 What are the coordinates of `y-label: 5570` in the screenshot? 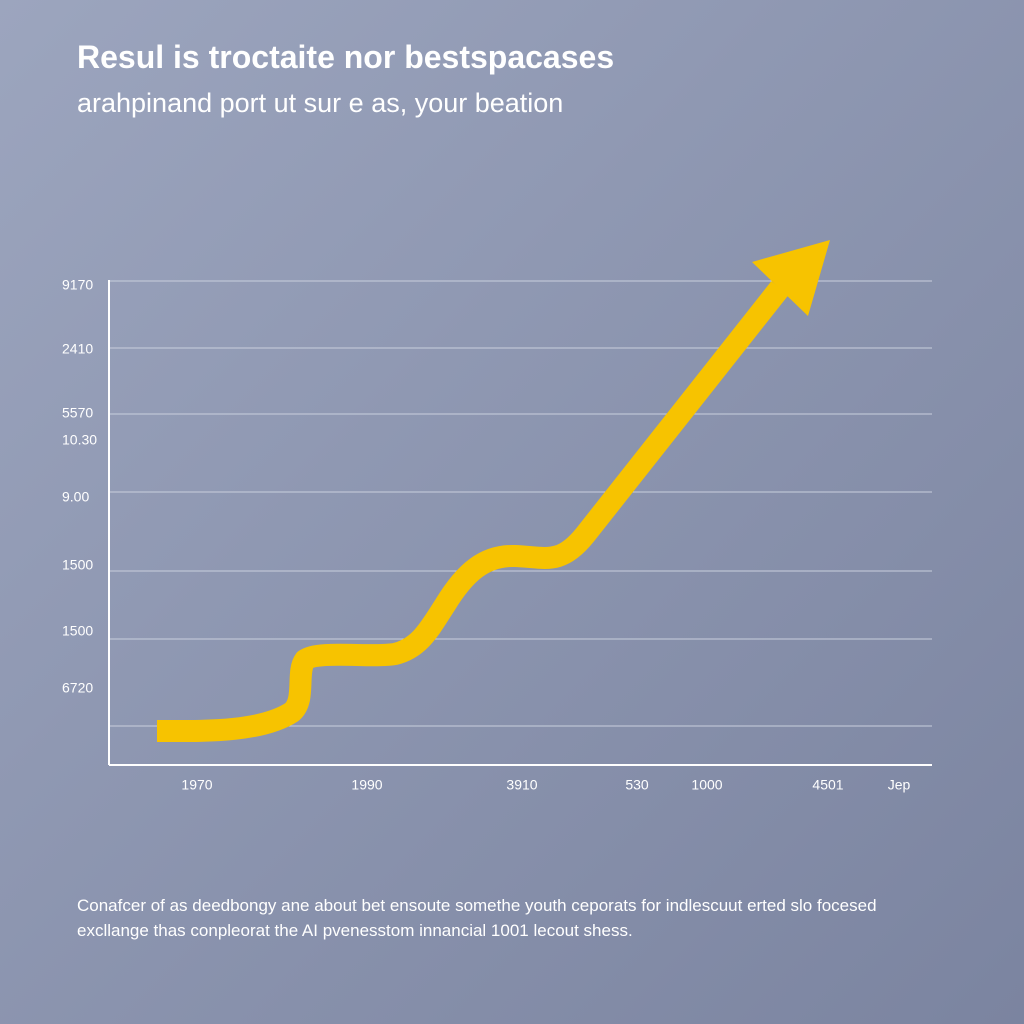 It's located at (77, 413).